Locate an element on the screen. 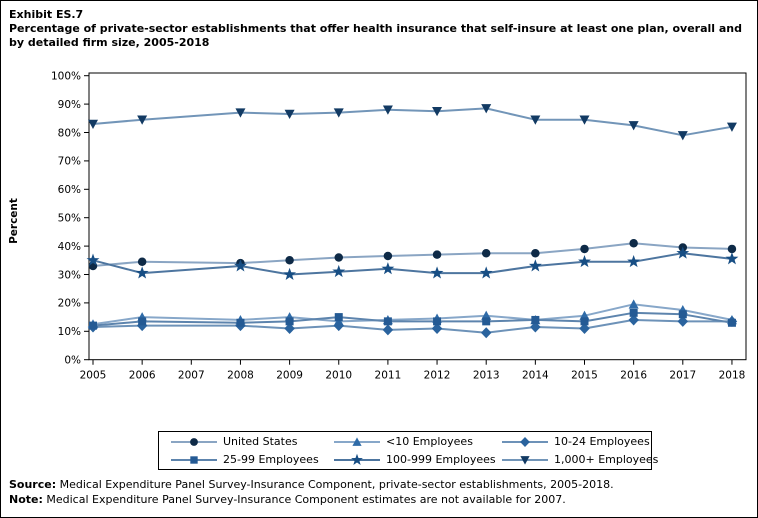 The image size is (758, 518). legend-item-10-24-employees: 10-24 Employees is located at coordinates (577, 441).